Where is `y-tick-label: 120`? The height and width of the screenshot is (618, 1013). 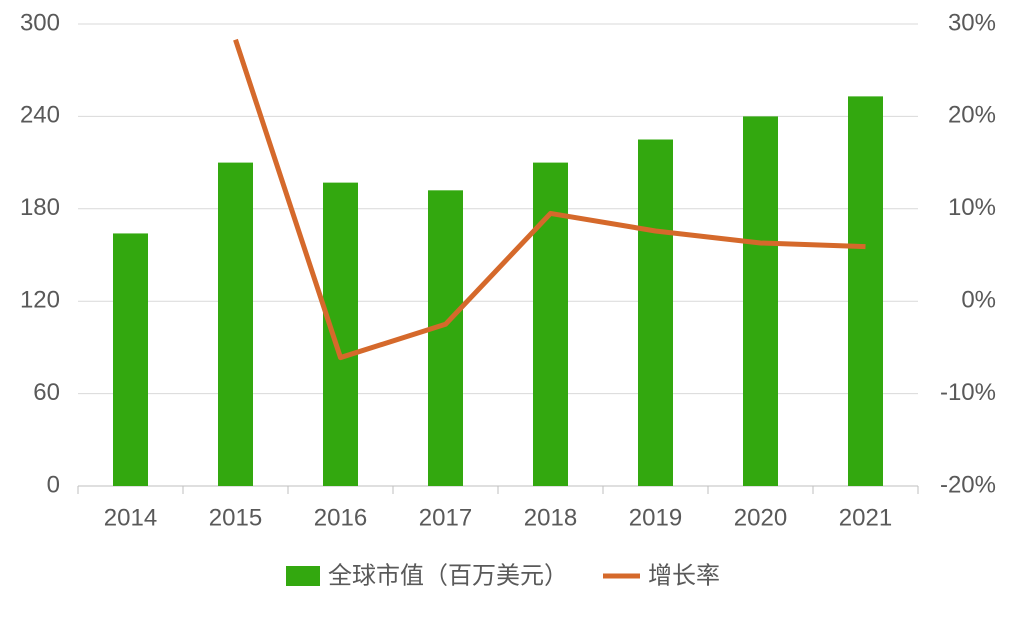 y-tick-label: 120 is located at coordinates (40, 300).